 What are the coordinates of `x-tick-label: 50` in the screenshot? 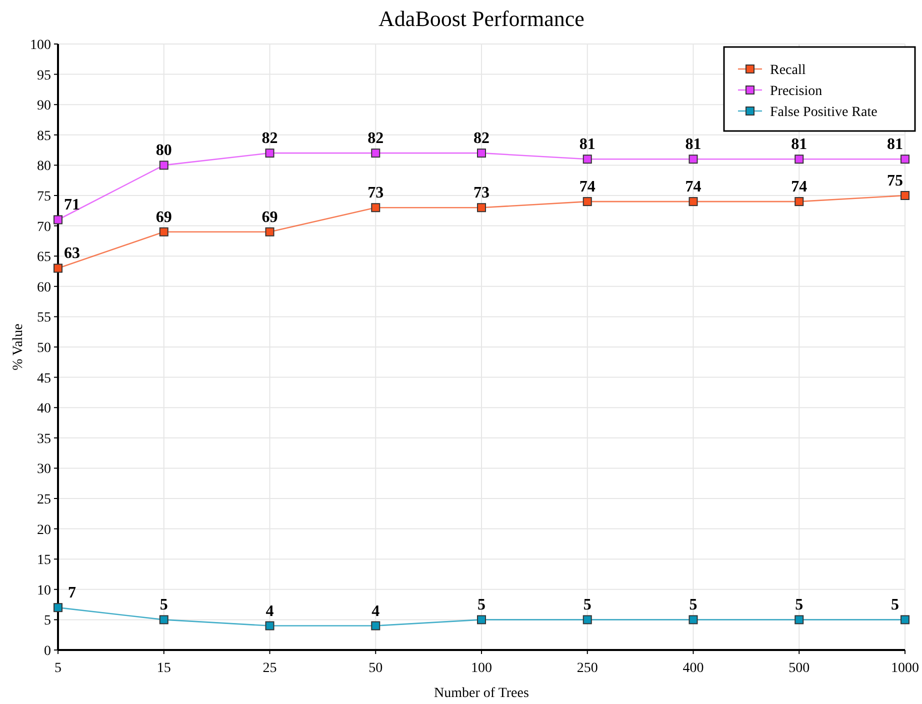 It's located at (375, 668).